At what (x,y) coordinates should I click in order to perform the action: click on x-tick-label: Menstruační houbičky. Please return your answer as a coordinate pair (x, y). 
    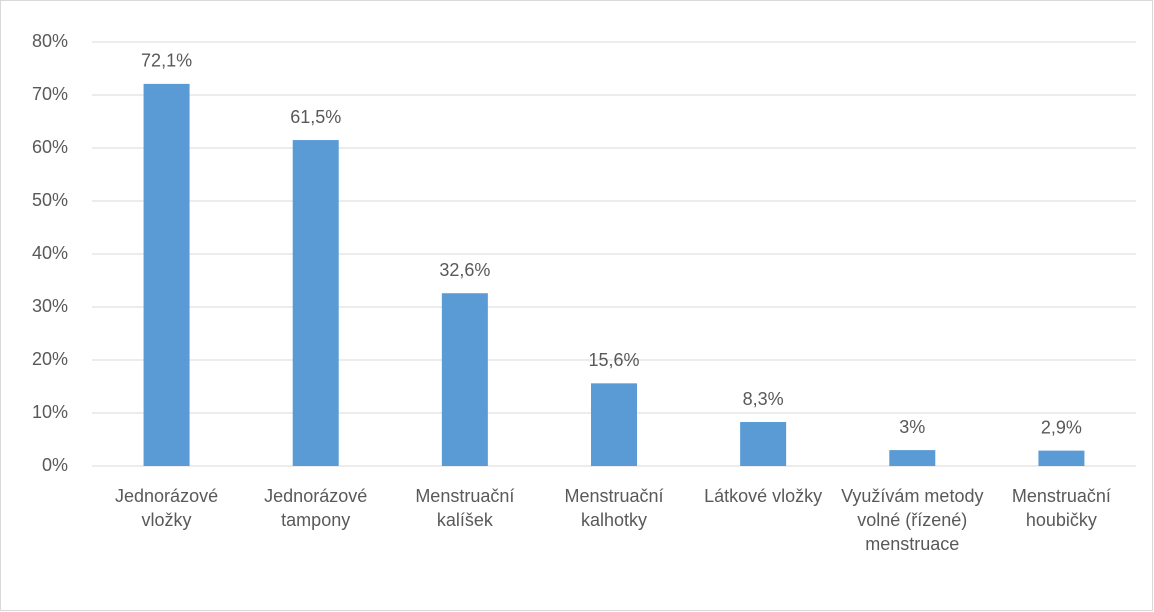
    Looking at the image, I should click on (1061, 508).